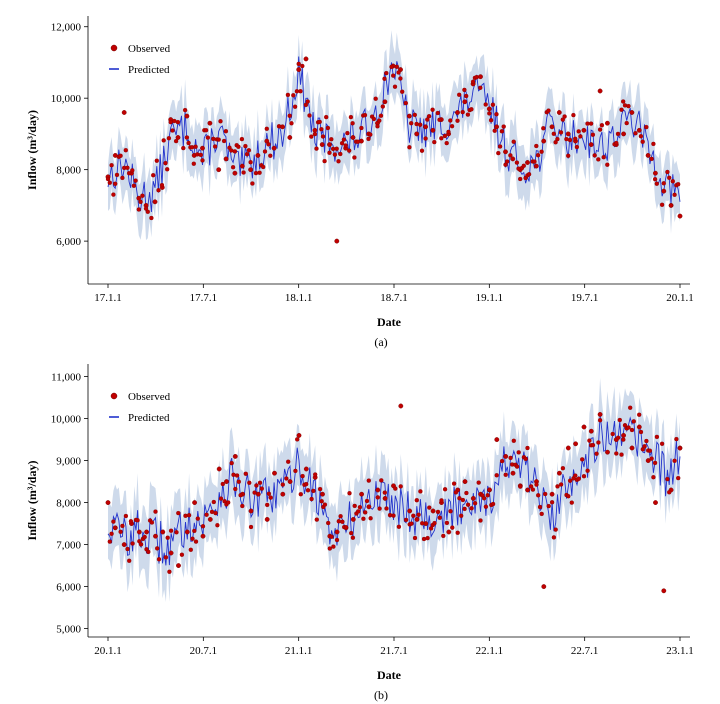 The image size is (720, 704). What do you see at coordinates (66, 420) in the screenshot?
I see `y-tick-label: 10,000` at bounding box center [66, 420].